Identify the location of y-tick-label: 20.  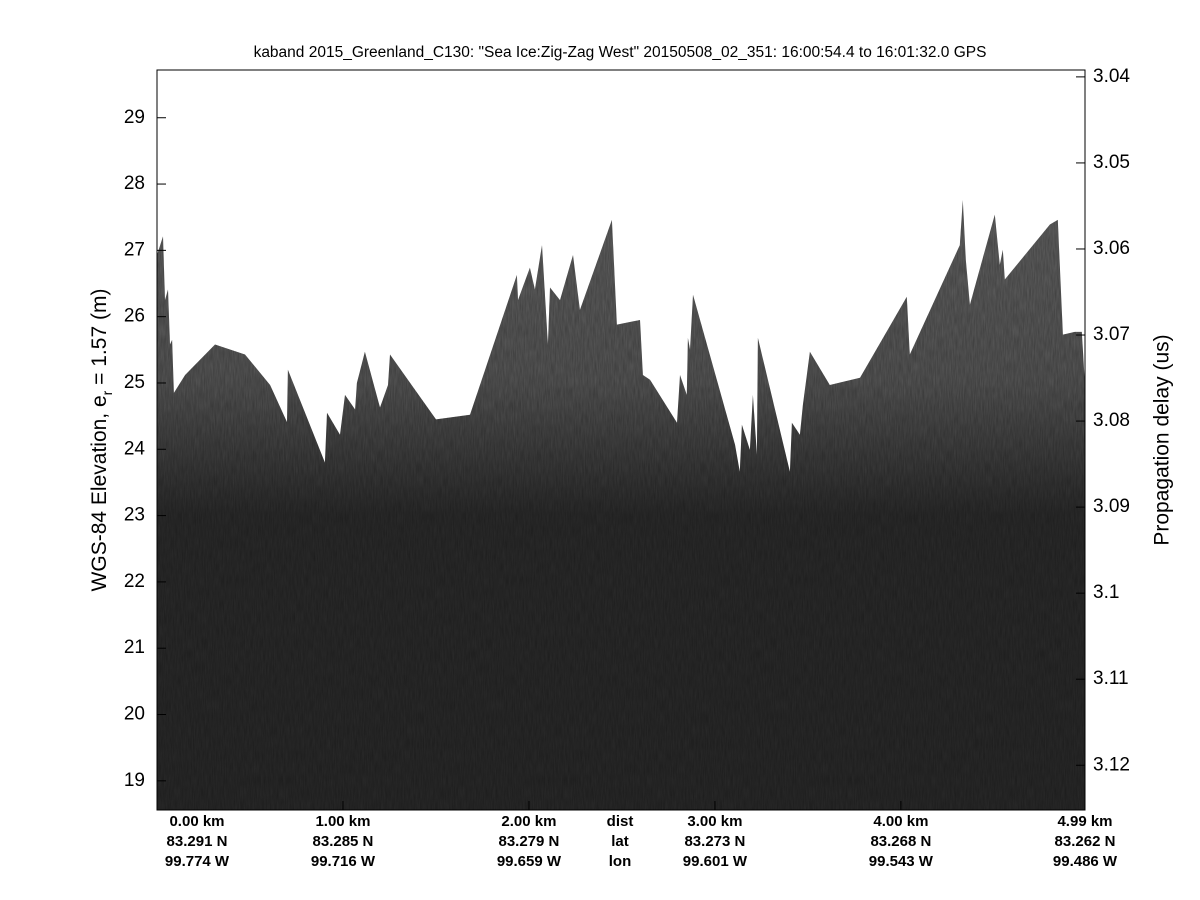
(134, 714).